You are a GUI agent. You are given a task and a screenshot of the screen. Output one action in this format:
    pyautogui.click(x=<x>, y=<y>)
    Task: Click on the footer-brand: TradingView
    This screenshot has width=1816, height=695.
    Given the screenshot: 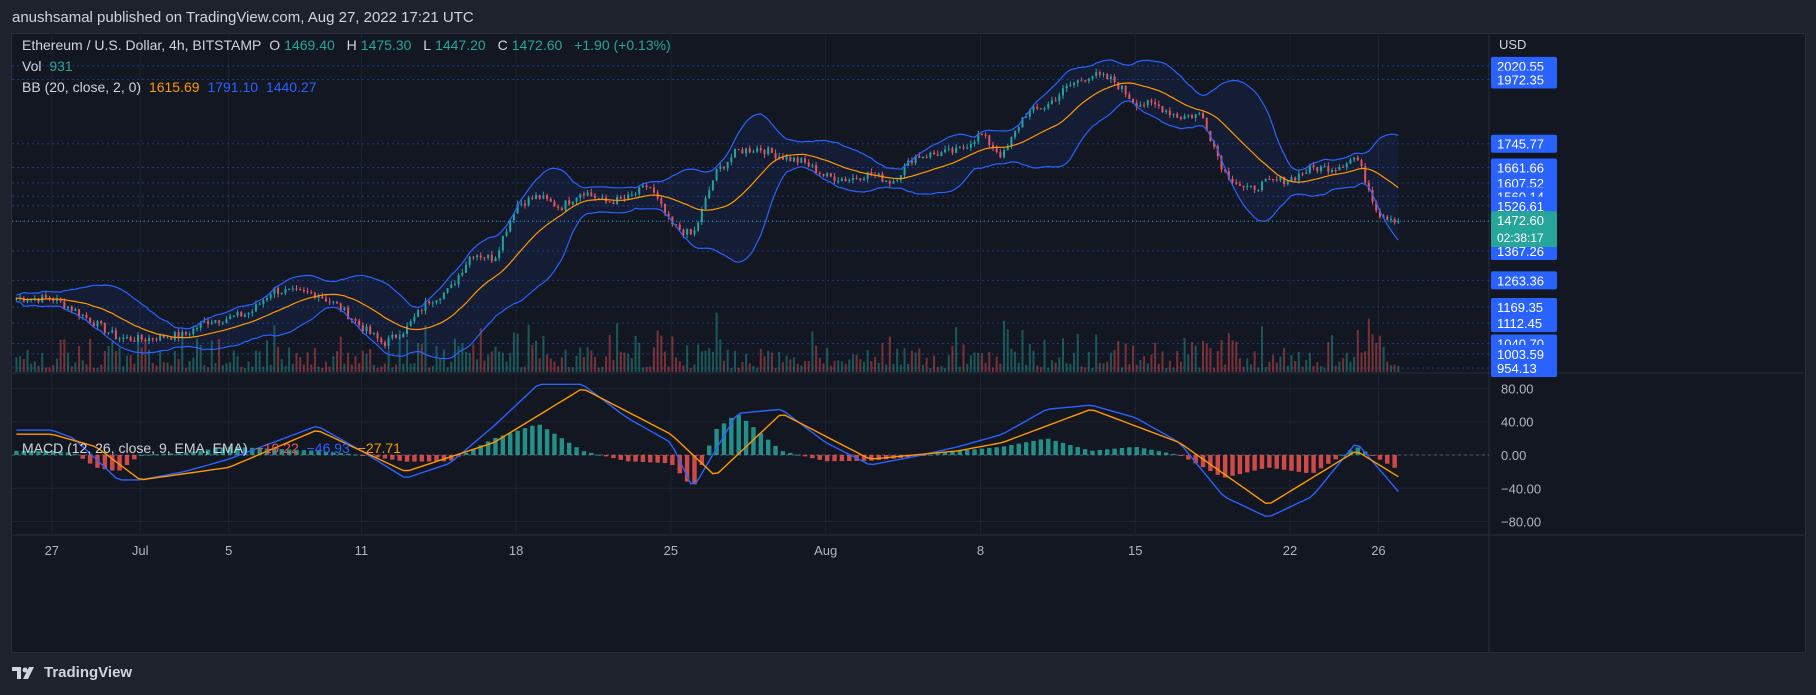 What is the action you would take?
    pyautogui.click(x=72, y=672)
    